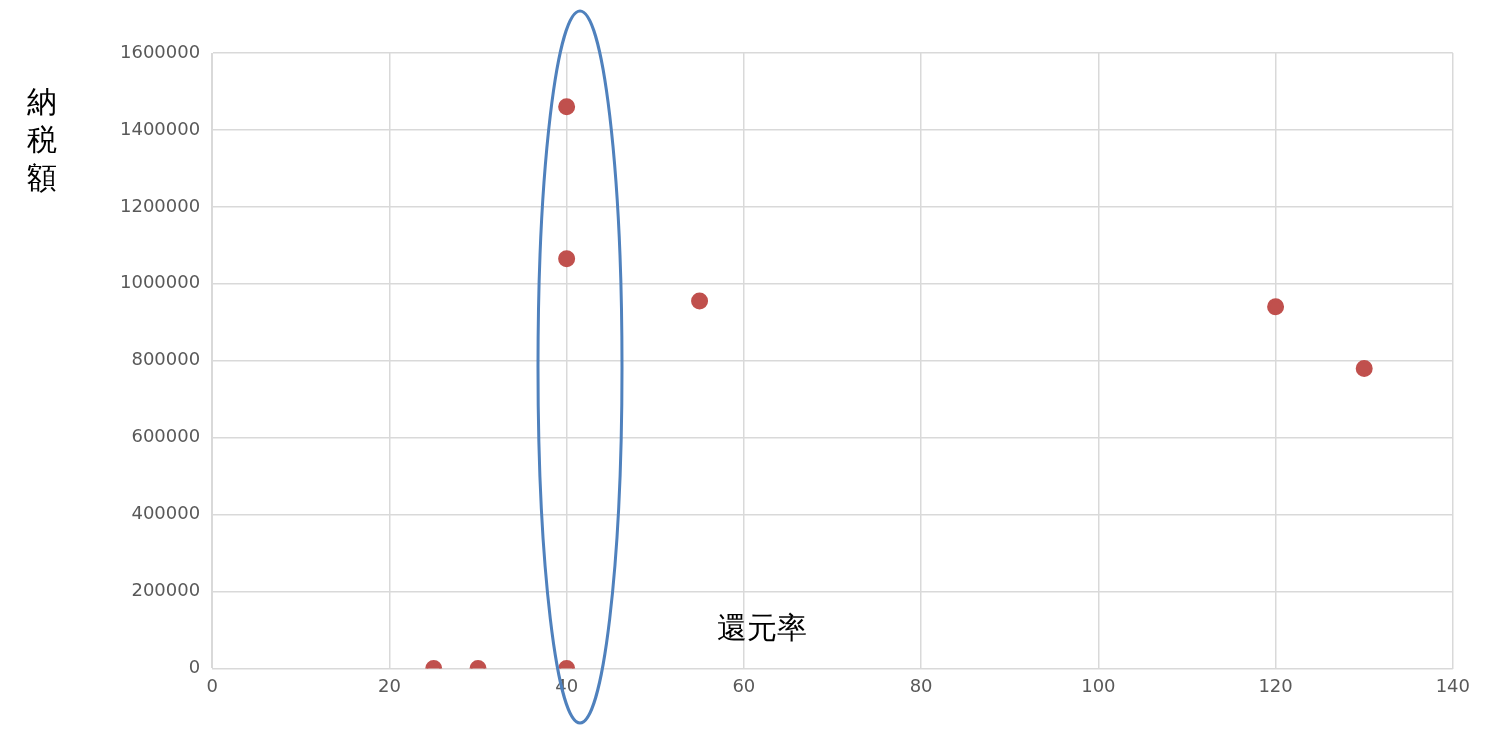 Image resolution: width=1487 pixels, height=734 pixels. I want to click on y-tick-label: 200000, so click(166, 590).